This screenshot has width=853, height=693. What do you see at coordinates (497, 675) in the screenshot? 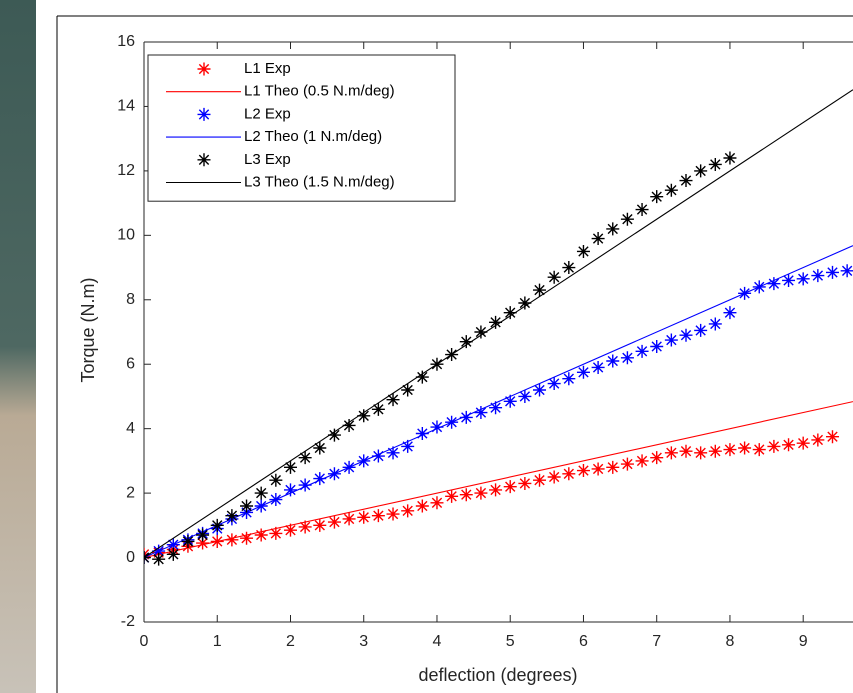
I see `x-axis-label: deflection (degrees)` at bounding box center [497, 675].